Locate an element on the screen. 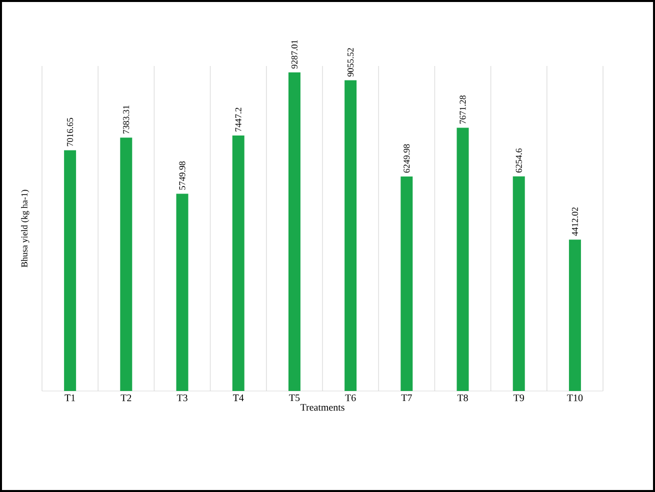  data-label: 6249.98 is located at coordinates (407, 158).